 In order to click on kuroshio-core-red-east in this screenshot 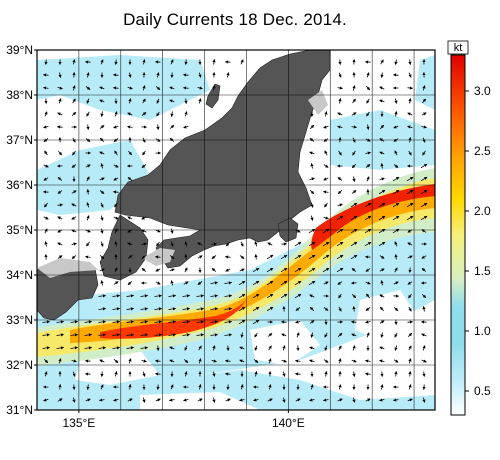, I will do `click(373, 217)`.